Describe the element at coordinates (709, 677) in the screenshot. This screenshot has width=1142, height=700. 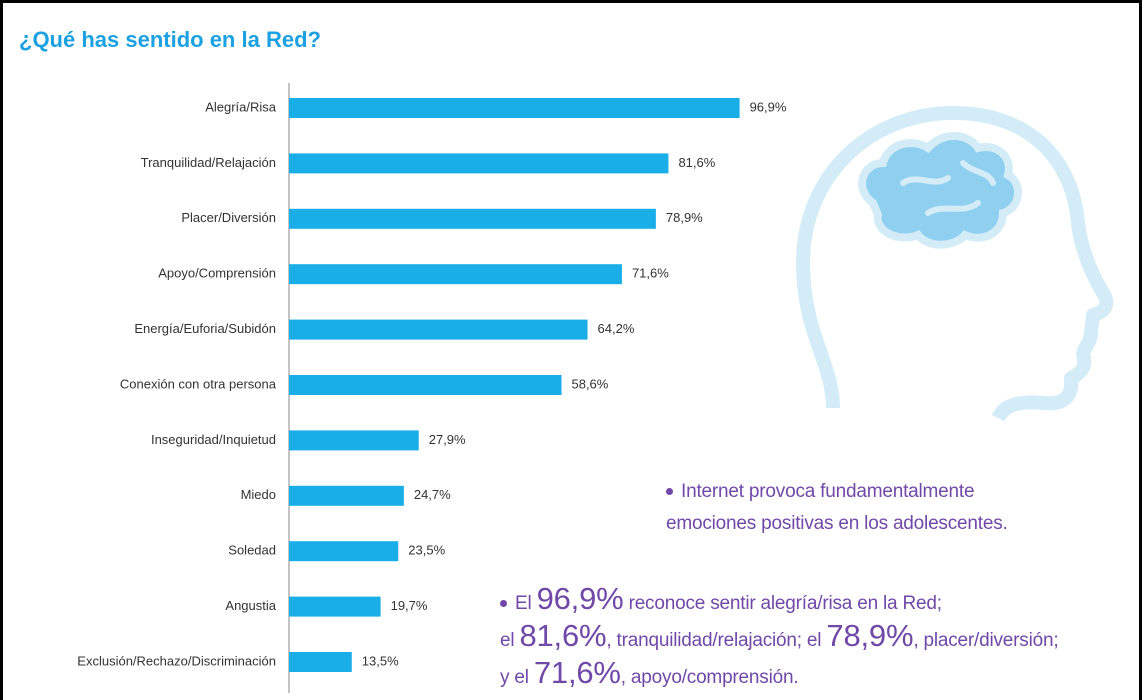
I see `annotation-text: , apoyo/comprensión.` at that location.